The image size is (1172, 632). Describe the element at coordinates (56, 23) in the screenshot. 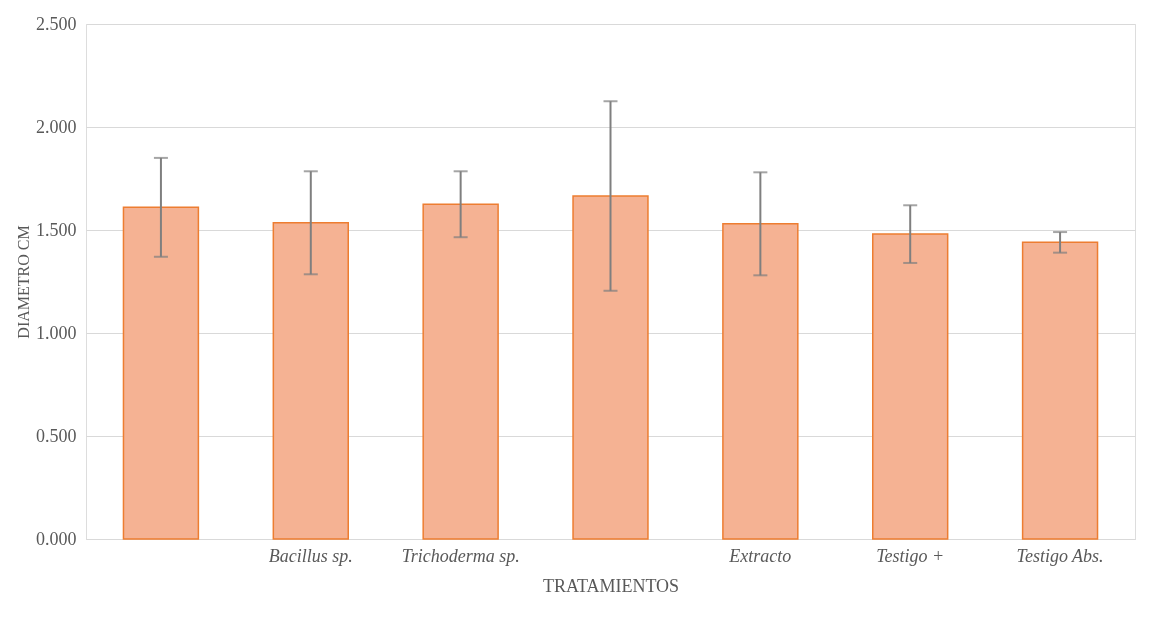

I see `y-tick-label: 2.500` at that location.